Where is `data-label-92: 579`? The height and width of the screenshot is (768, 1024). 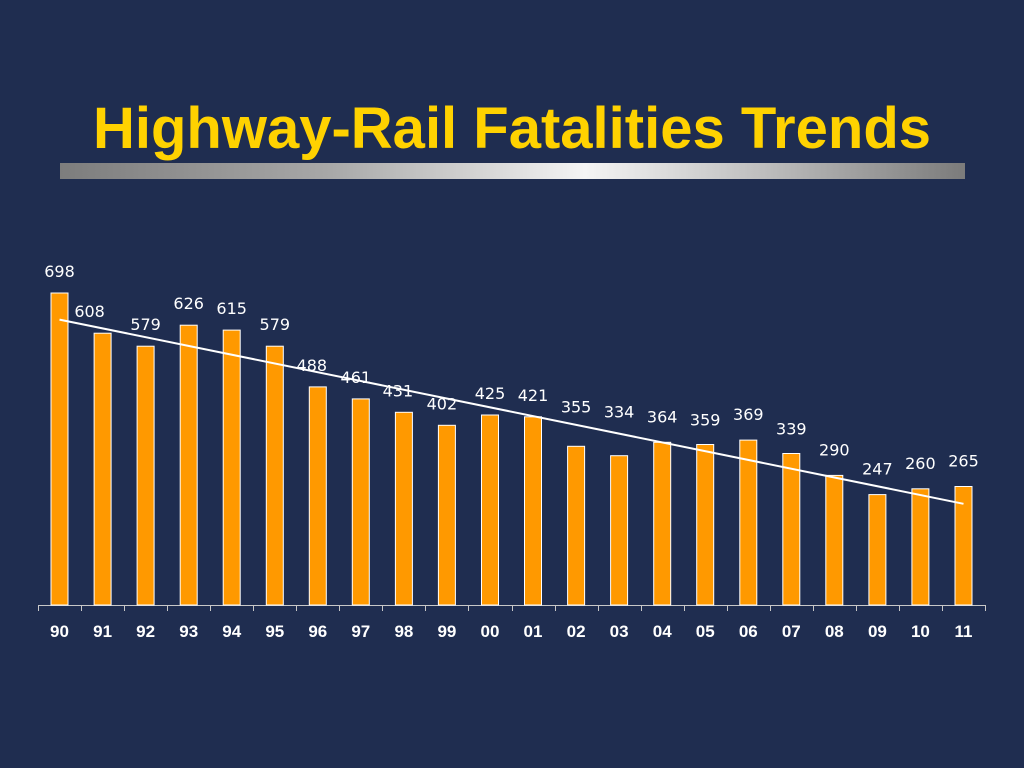 data-label-92: 579 is located at coordinates (145, 324).